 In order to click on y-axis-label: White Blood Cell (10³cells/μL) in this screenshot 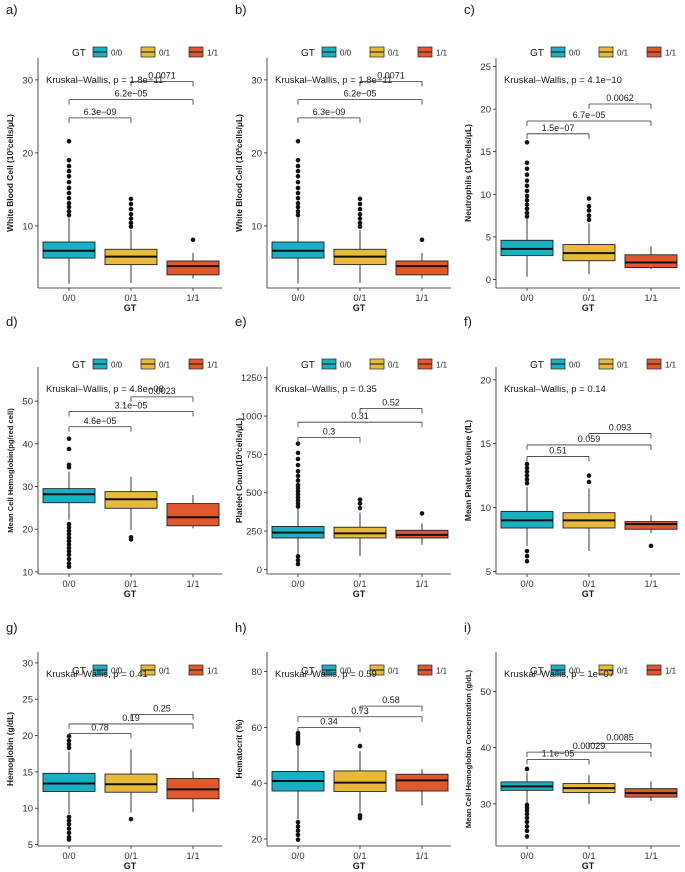, I will do `click(10, 173)`.